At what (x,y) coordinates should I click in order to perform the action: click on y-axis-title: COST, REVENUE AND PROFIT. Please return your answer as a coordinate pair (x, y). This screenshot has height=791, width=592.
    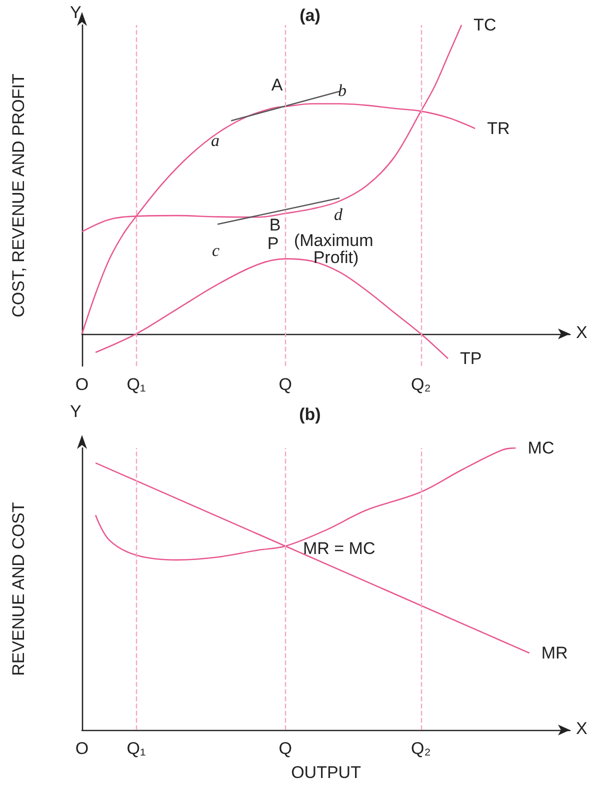
    Looking at the image, I should click on (18, 196).